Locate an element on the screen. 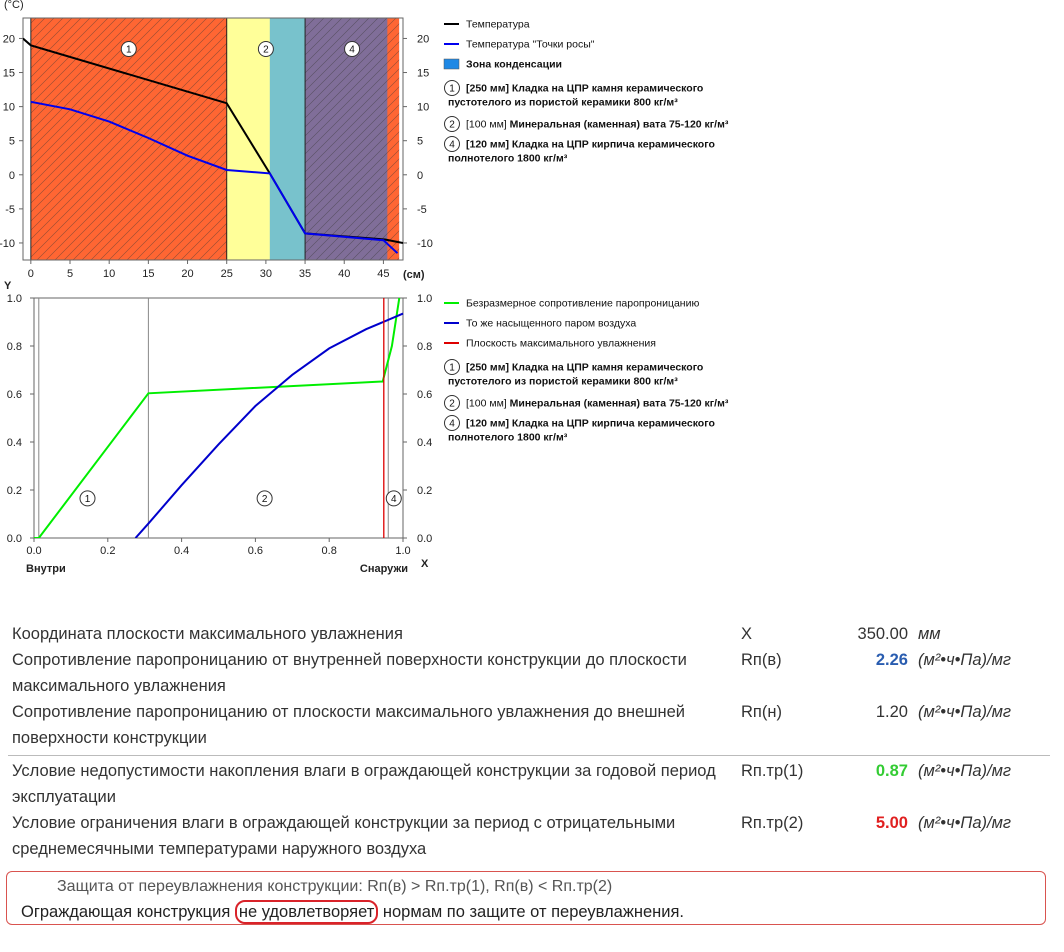  chart1-legend-swatch is located at coordinates (451, 64).